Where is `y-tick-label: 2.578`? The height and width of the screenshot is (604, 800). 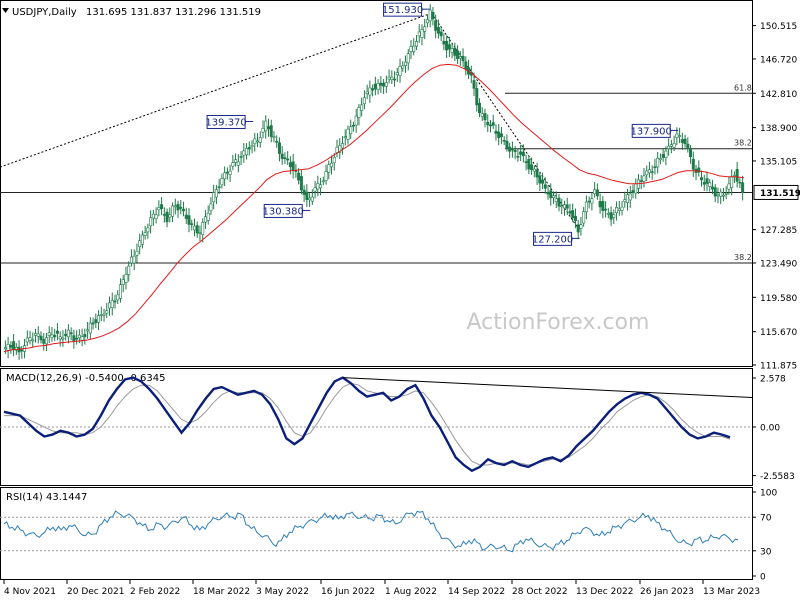
y-tick-label: 2.578 is located at coordinates (773, 380).